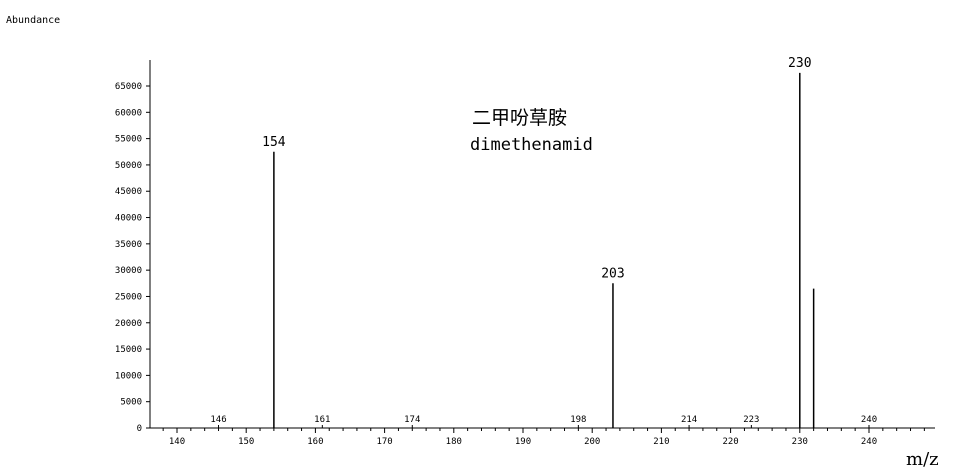 This screenshot has width=955, height=472. I want to click on x-tick-label: 220, so click(730, 442).